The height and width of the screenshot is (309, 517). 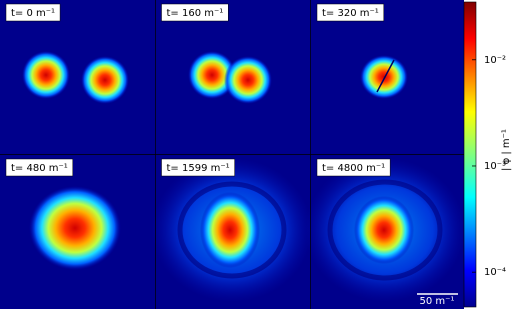 What do you see at coordinates (495, 60) in the screenshot?
I see `tick-label: 10⁻²` at bounding box center [495, 60].